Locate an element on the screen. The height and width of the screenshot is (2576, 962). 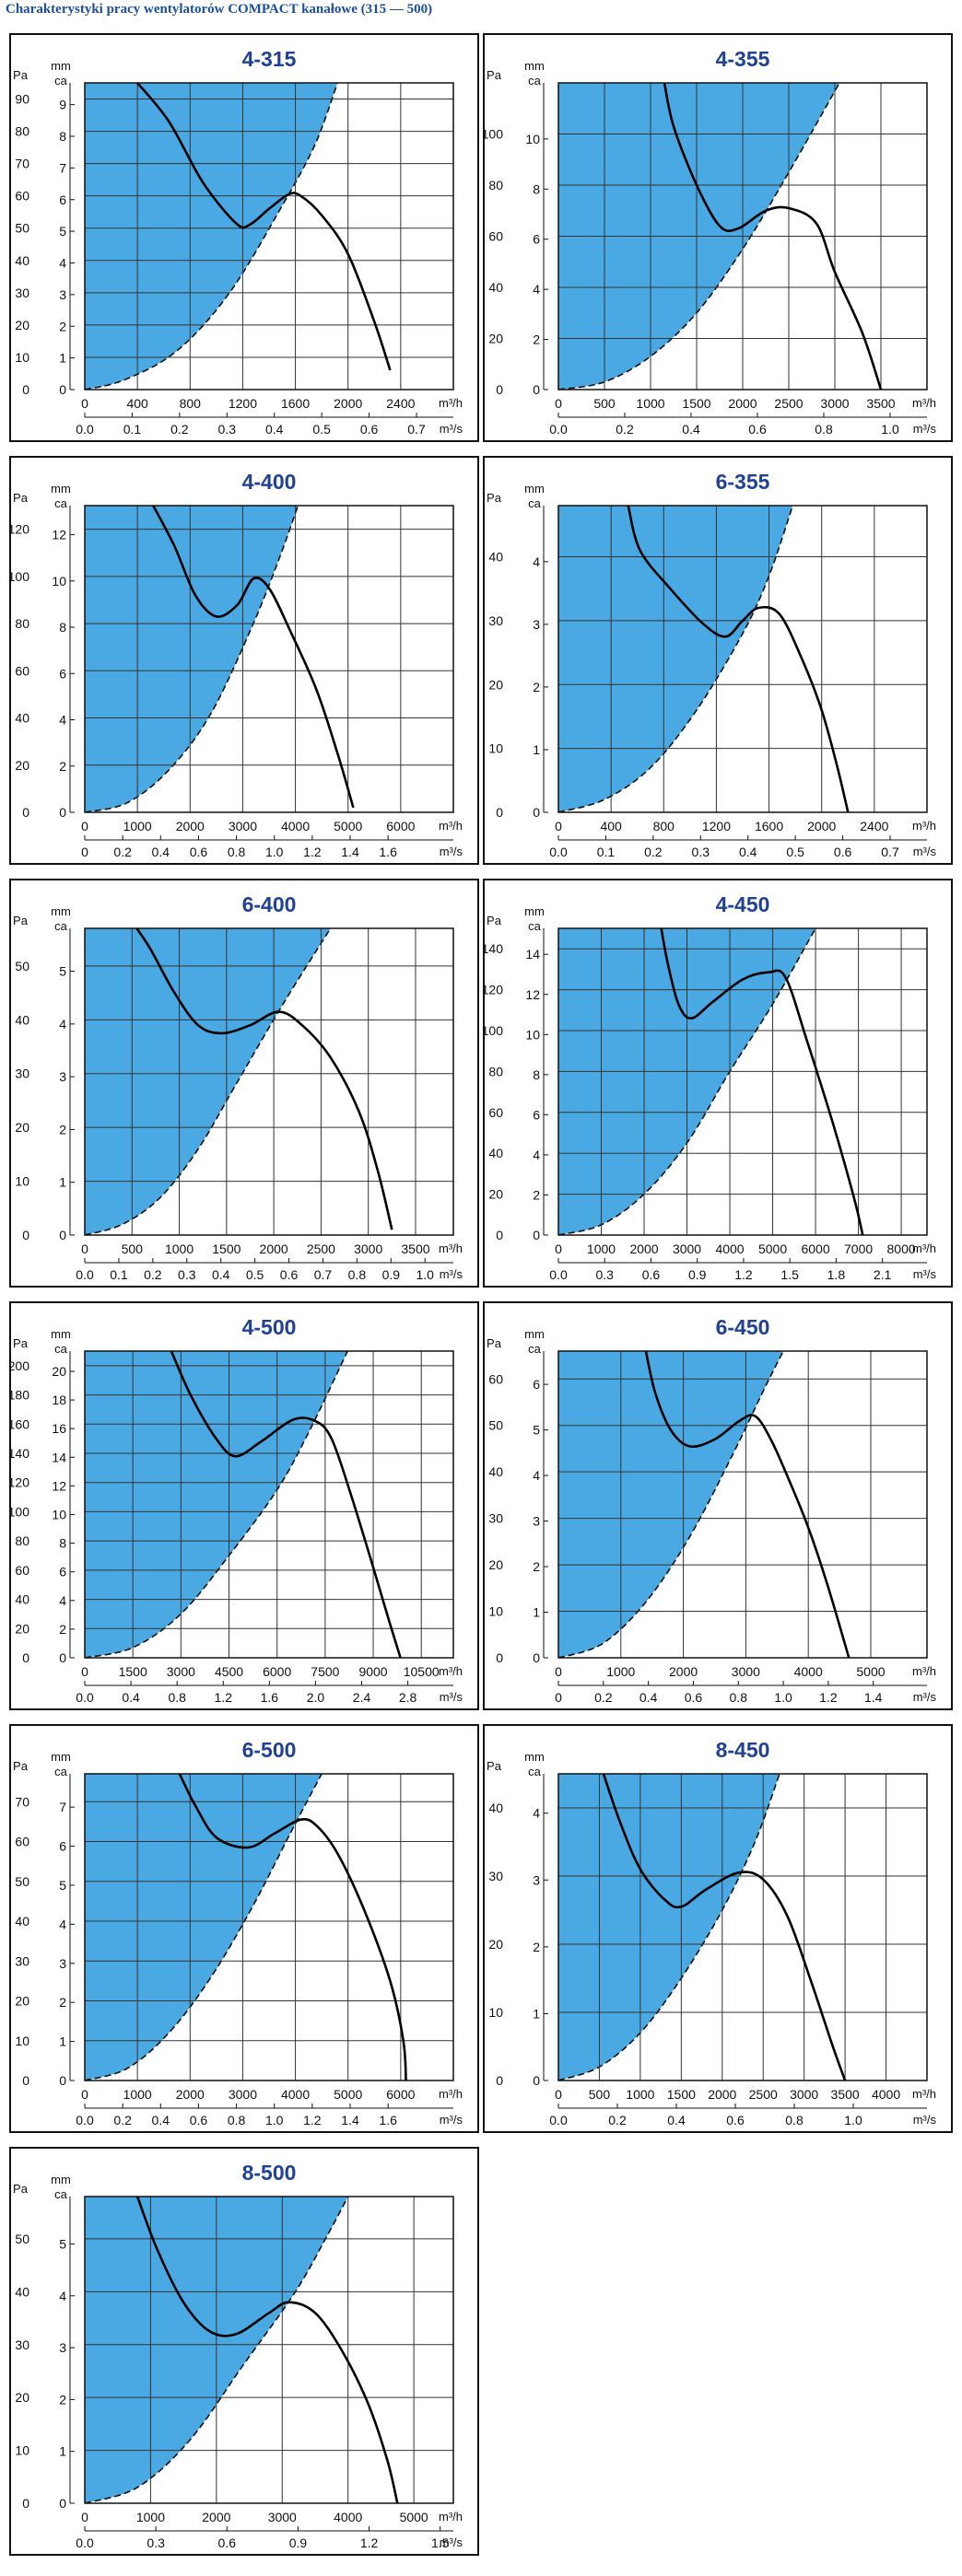
chart-title: 6-355 is located at coordinates (743, 482).